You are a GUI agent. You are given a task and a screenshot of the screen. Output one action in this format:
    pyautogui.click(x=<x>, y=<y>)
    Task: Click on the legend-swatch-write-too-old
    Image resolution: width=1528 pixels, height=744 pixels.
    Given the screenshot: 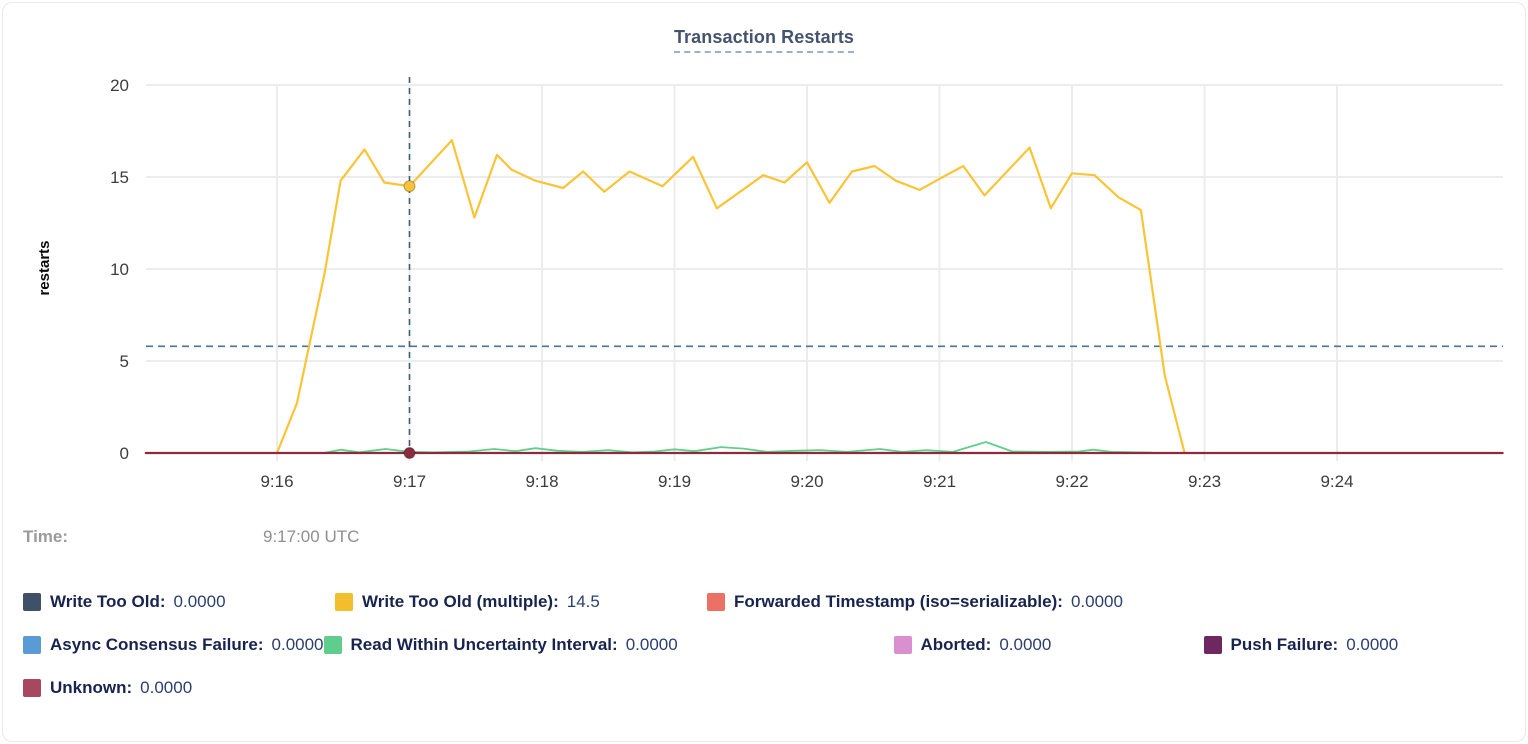 What is the action you would take?
    pyautogui.click(x=32, y=602)
    